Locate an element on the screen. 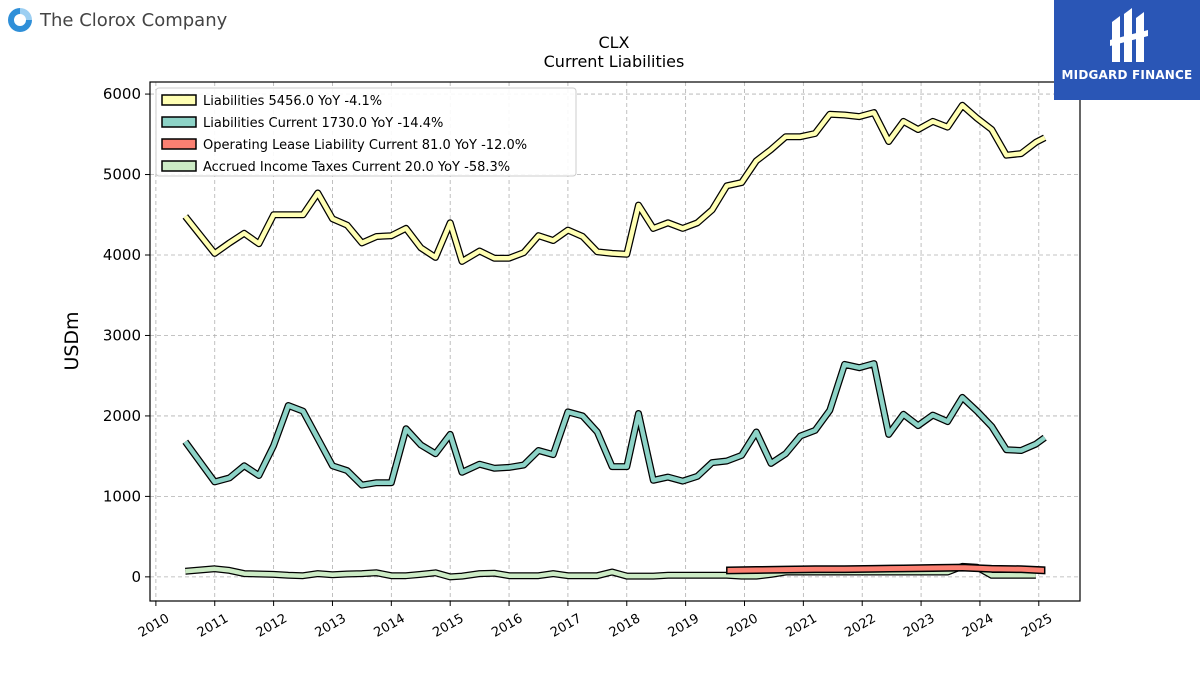 The width and height of the screenshot is (1200, 675). x-tick-label: 2025 is located at coordinates (1037, 626).